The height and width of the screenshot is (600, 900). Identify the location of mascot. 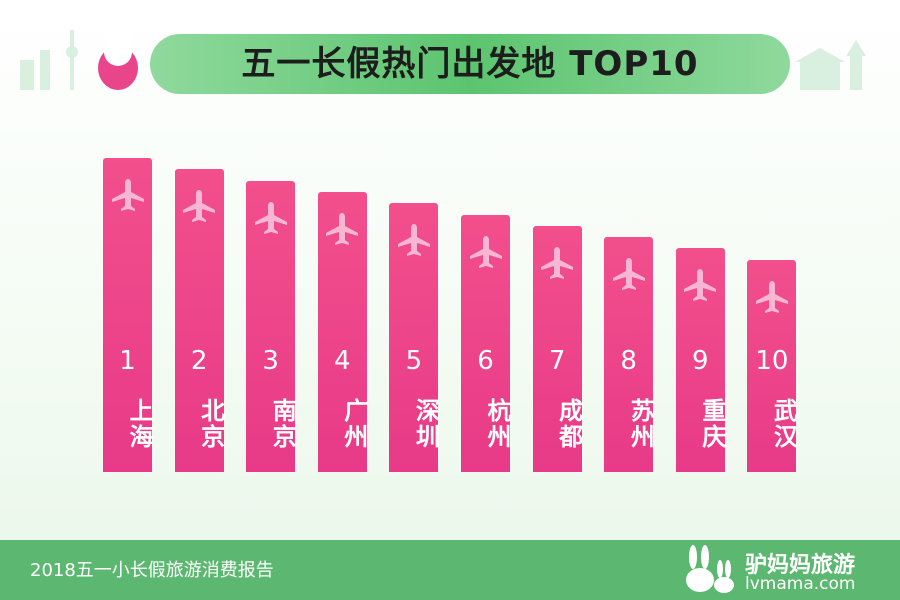
(118, 53).